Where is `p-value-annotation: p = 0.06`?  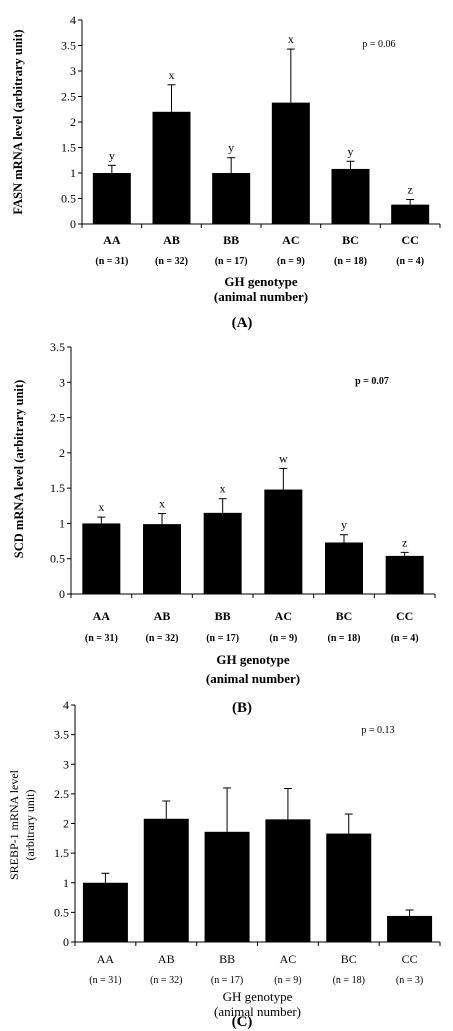 p-value-annotation: p = 0.06 is located at coordinates (378, 44).